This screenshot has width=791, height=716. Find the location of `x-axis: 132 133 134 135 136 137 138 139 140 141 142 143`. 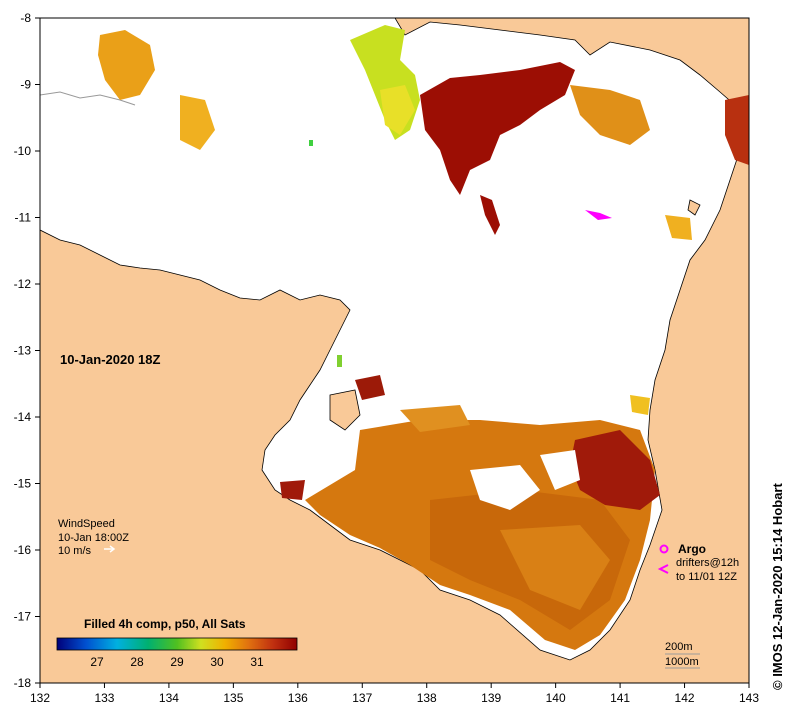

x-axis: 132 133 134 135 136 137 138 139 140 141 142 143 is located at coordinates (394, 694).